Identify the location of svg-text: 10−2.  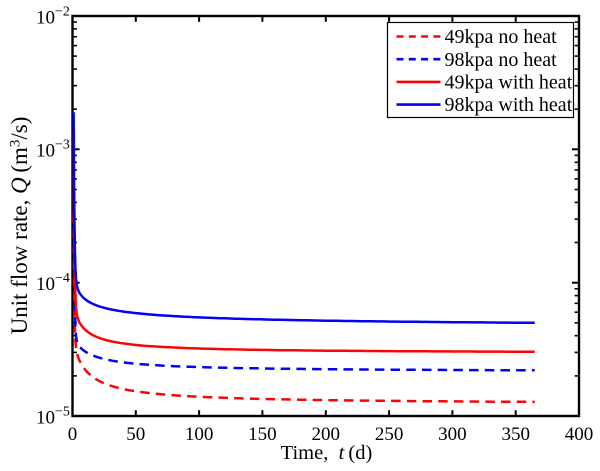
(53, 16).